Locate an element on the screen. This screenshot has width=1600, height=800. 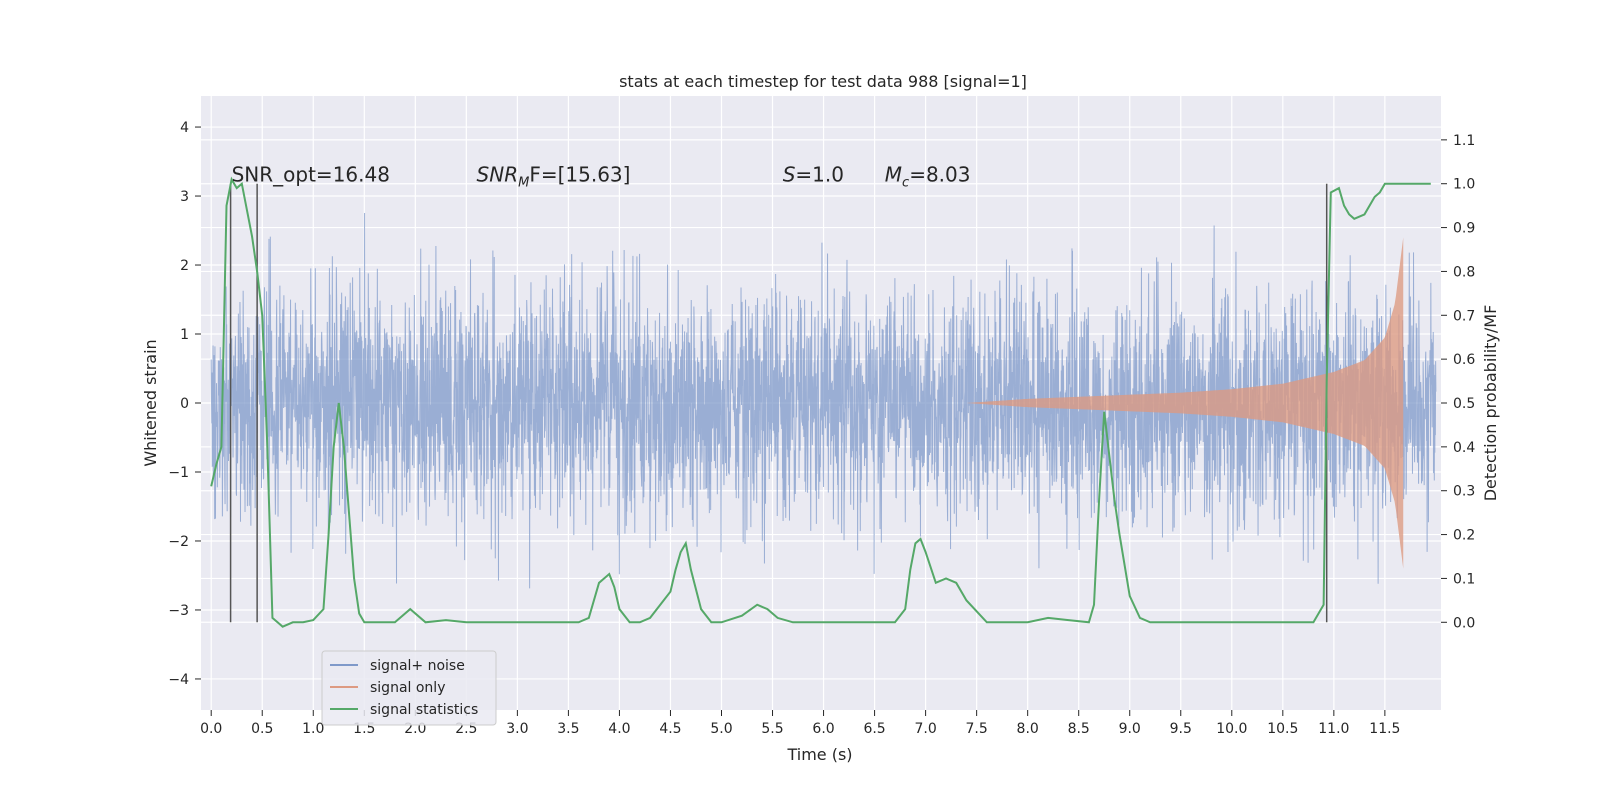
y2-tick-label: 0.1 is located at coordinates (1464, 579).